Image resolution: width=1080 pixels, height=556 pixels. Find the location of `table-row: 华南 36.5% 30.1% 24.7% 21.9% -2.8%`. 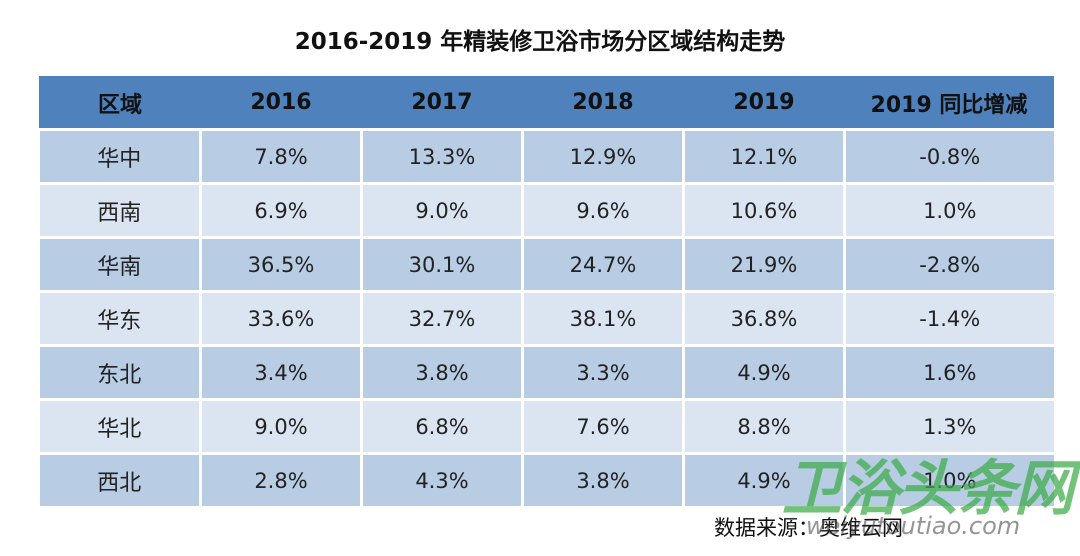

table-row: 华南 36.5% 30.1% 24.7% 21.9% -2.8% is located at coordinates (546, 264).